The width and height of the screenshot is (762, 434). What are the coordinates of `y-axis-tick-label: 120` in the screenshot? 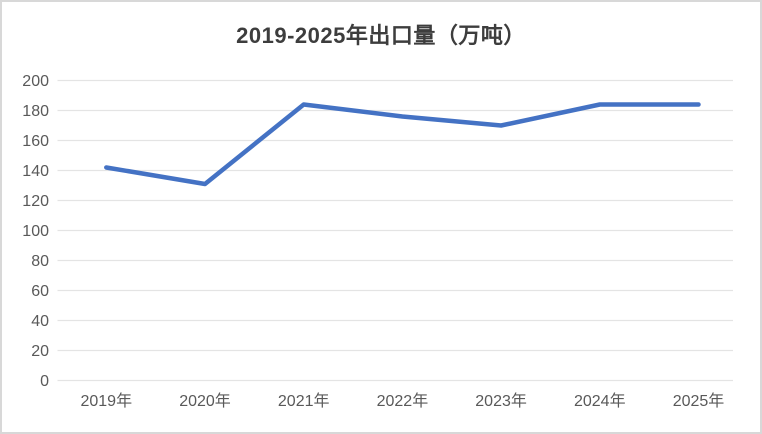 It's located at (35, 201).